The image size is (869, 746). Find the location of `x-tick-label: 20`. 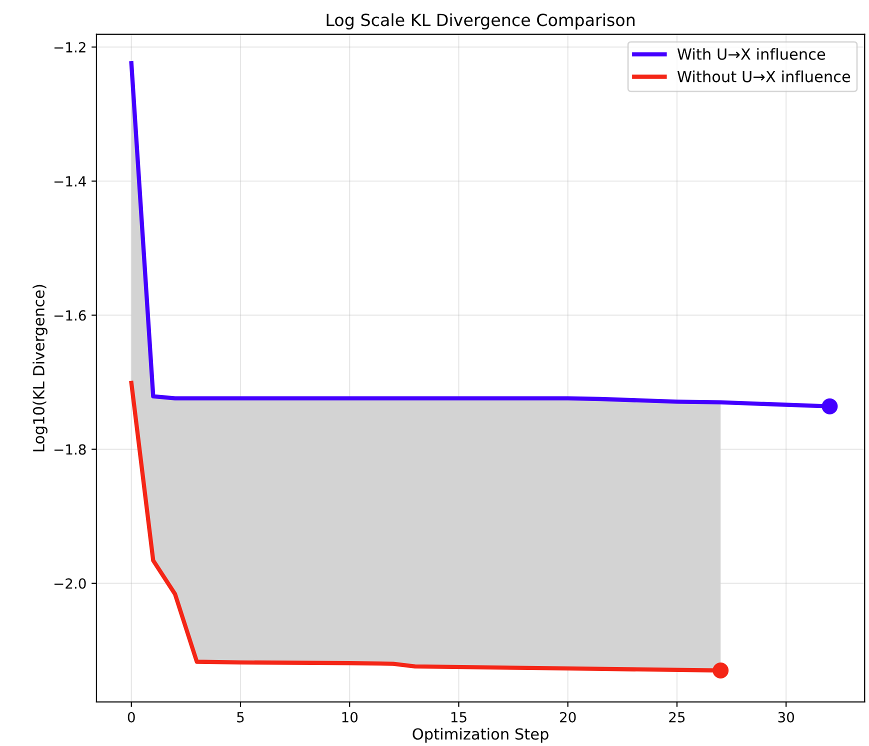

x-tick-label: 20 is located at coordinates (568, 717).